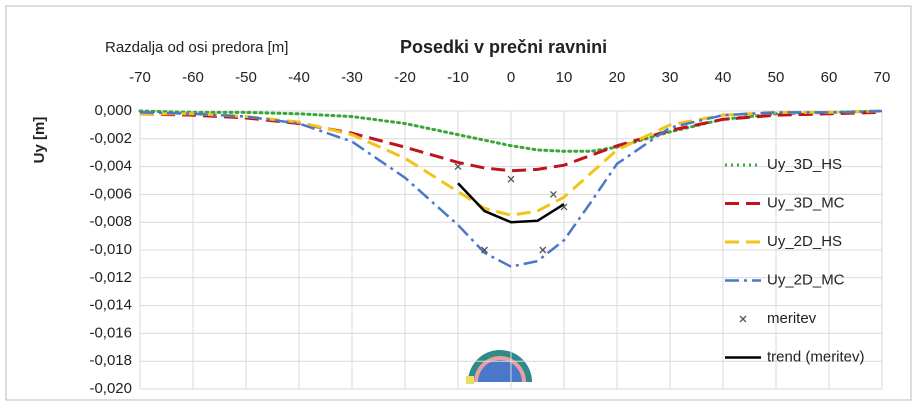 This screenshot has width=917, height=404. What do you see at coordinates (503, 47) in the screenshot?
I see `chart-title: Posedki v prečni ravnini` at bounding box center [503, 47].